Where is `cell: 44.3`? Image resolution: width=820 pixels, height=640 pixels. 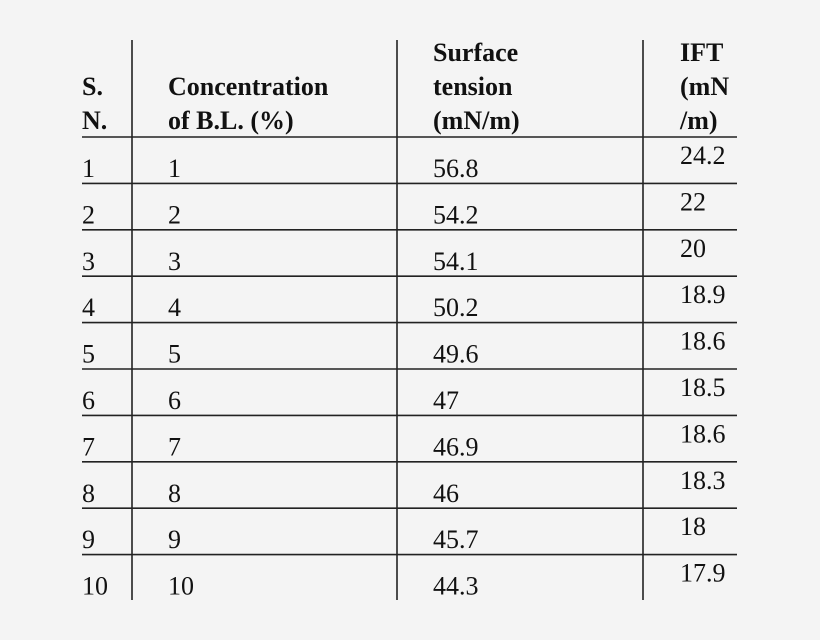 cell: 44.3 is located at coordinates (456, 586).